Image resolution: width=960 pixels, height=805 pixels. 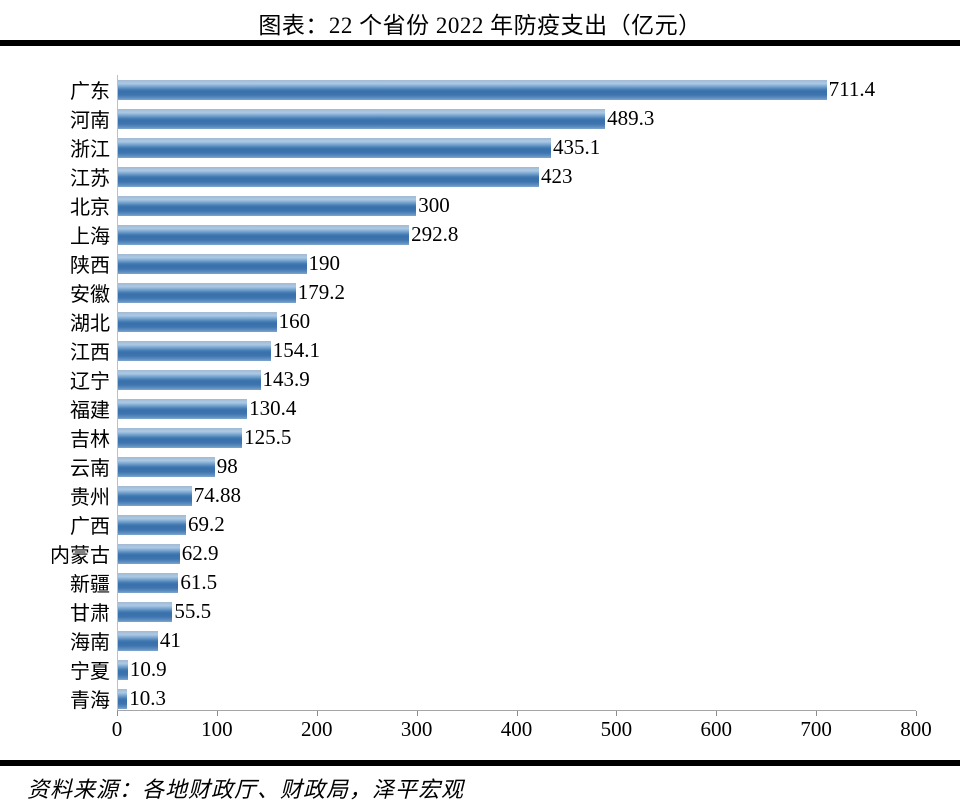 What do you see at coordinates (90, 527) in the screenshot?
I see `category-label: 广西` at bounding box center [90, 527].